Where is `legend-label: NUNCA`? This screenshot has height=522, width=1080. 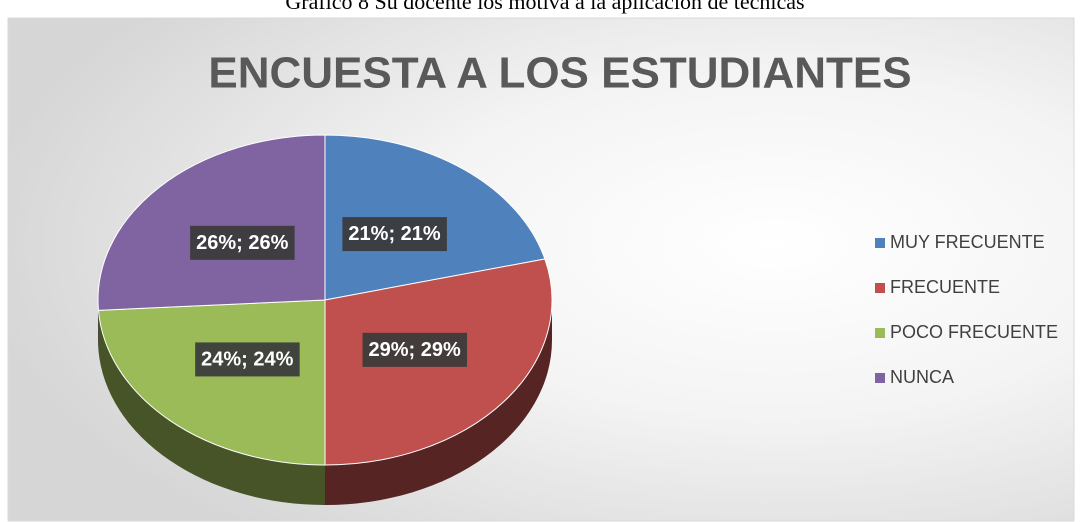 legend-label: NUNCA is located at coordinates (922, 377).